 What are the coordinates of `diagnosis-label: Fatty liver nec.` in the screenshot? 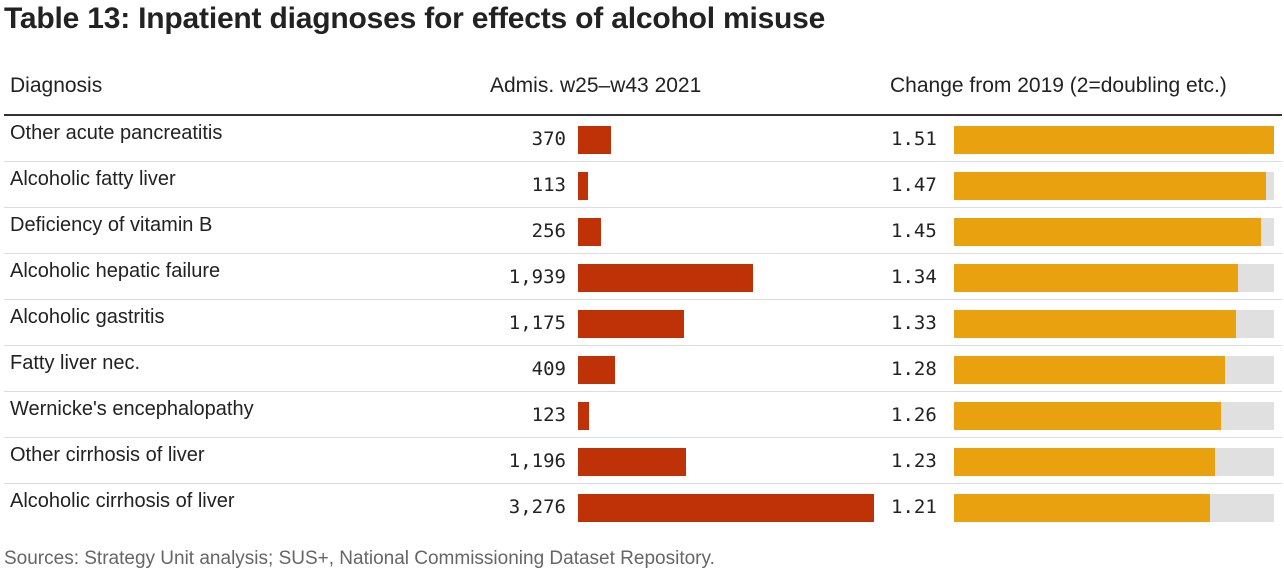 It's located at (75, 363).